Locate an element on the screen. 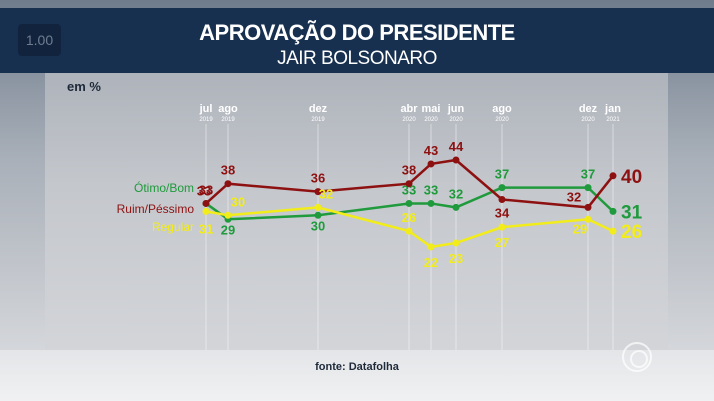  chart-subtitle: JAIR BOLSONARO is located at coordinates (357, 58).